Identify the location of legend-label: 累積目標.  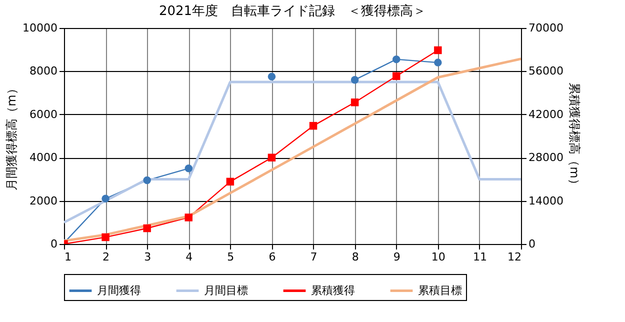
(440, 290).